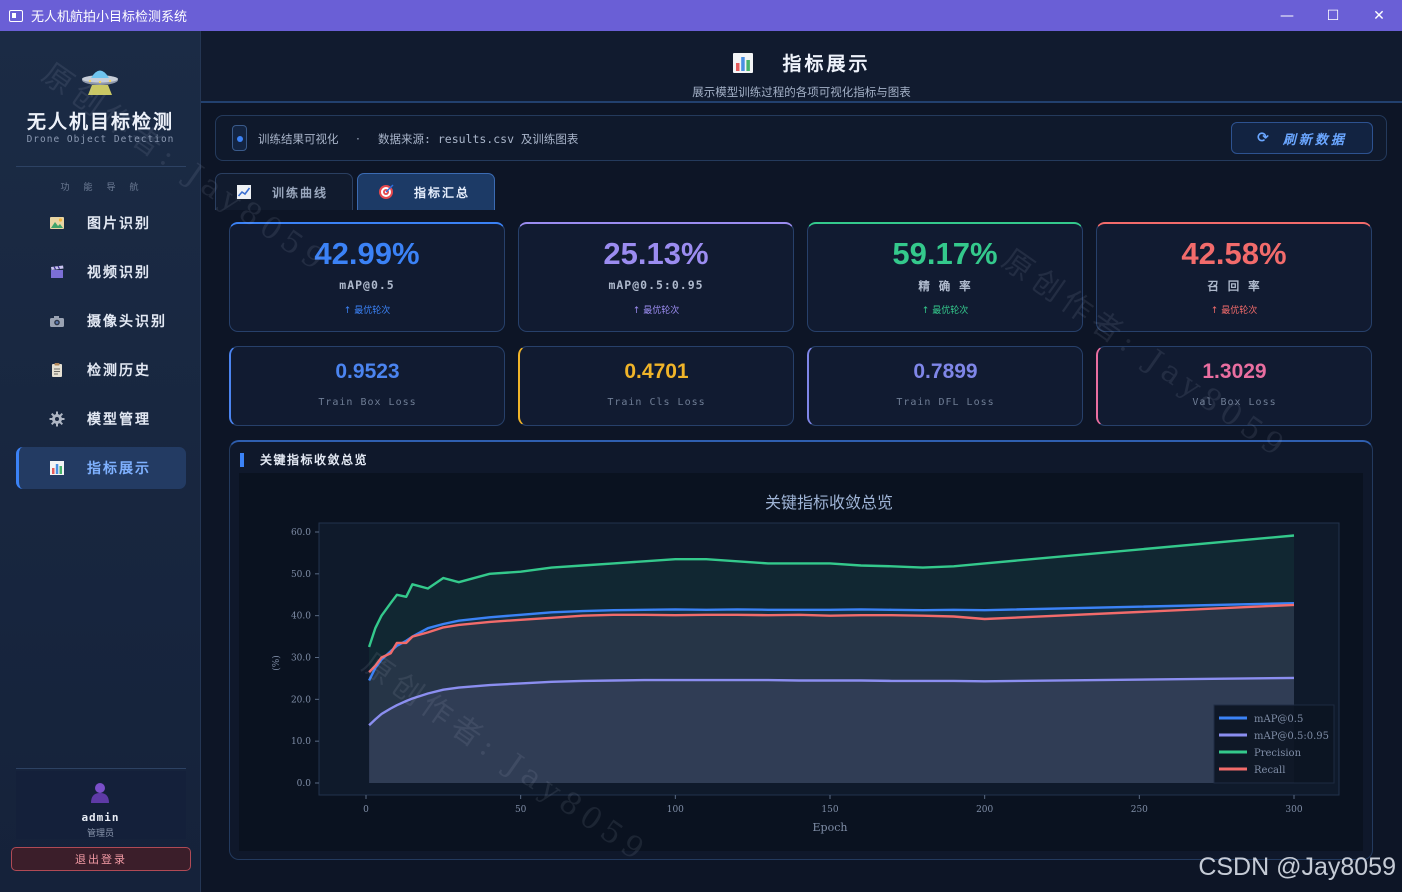 The image size is (1402, 892). Describe the element at coordinates (101, 805) in the screenshot. I see `user-panel` at that location.